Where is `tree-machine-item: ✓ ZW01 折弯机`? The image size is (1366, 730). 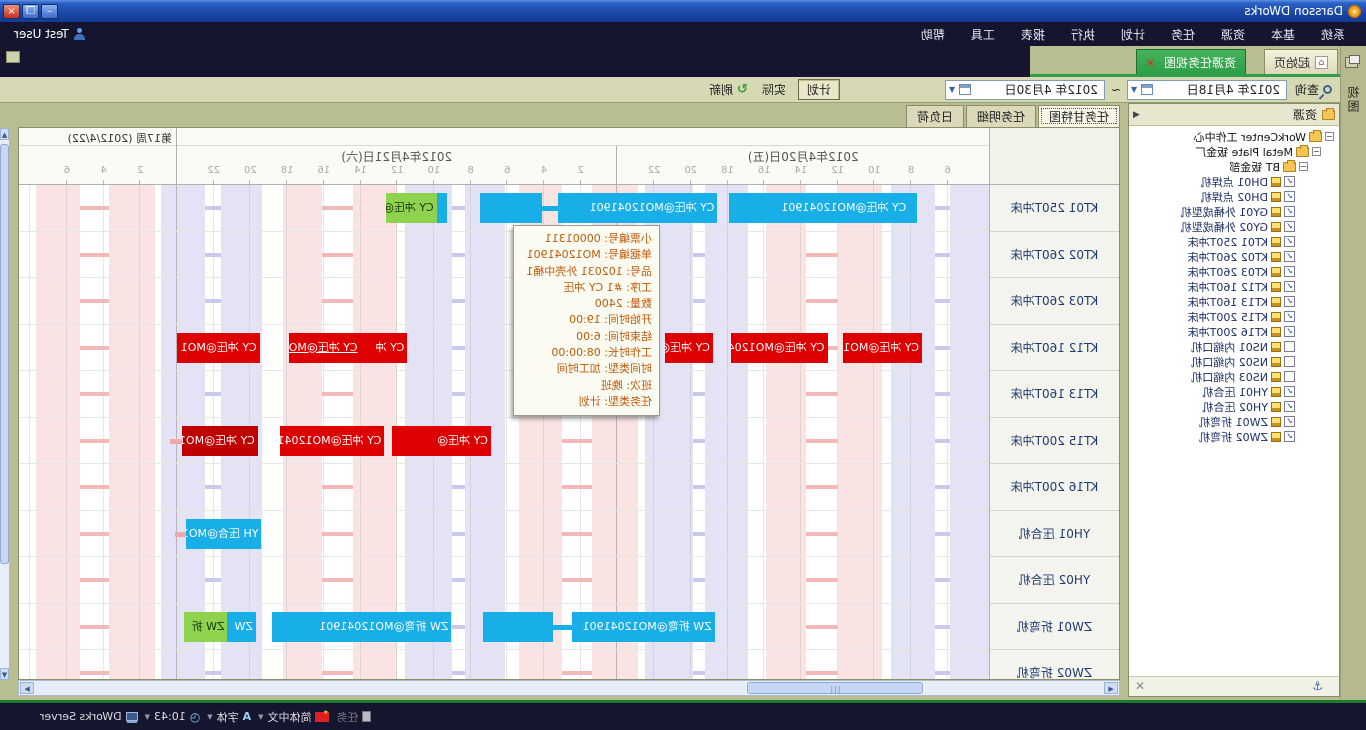
tree-machine-item: ✓ ZW01 折弯机 is located at coordinates (1234, 421).